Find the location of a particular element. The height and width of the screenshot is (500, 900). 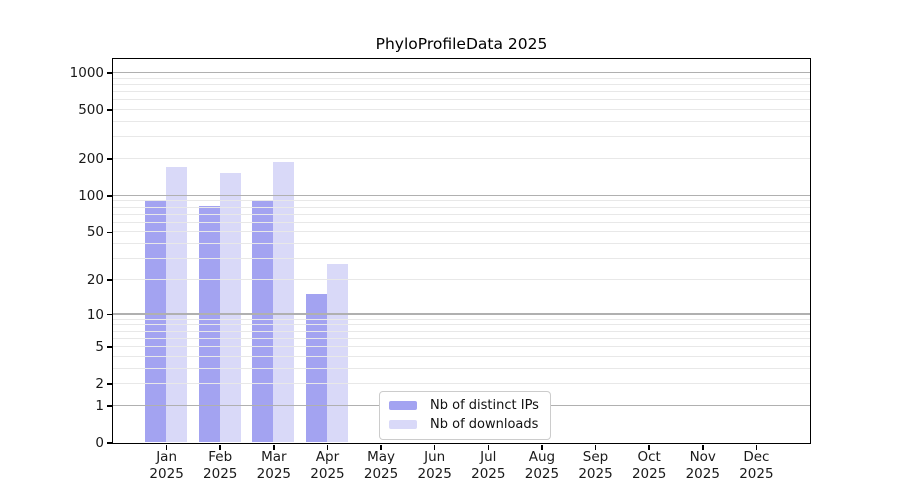

legend-item: Nb of downloads is located at coordinates (464, 424).